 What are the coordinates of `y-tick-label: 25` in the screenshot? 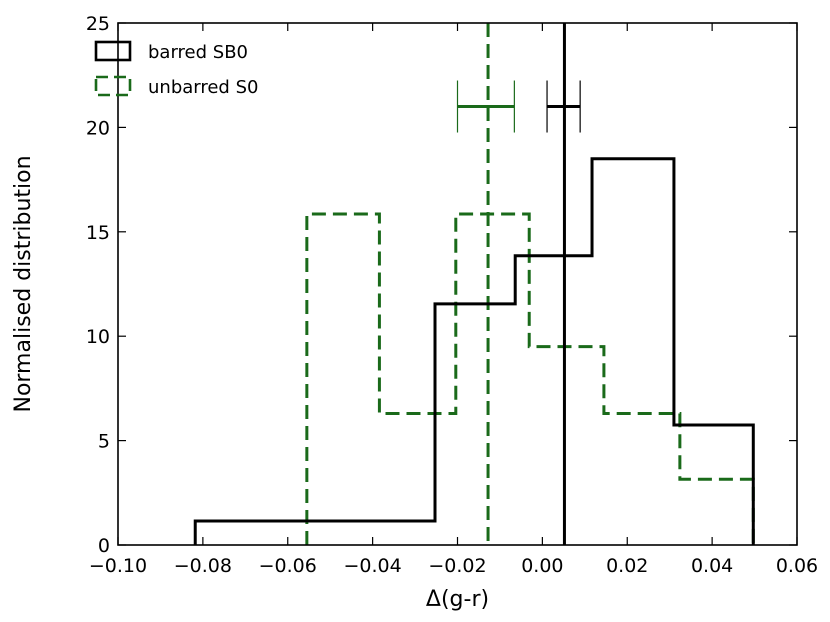 It's located at (98, 24).